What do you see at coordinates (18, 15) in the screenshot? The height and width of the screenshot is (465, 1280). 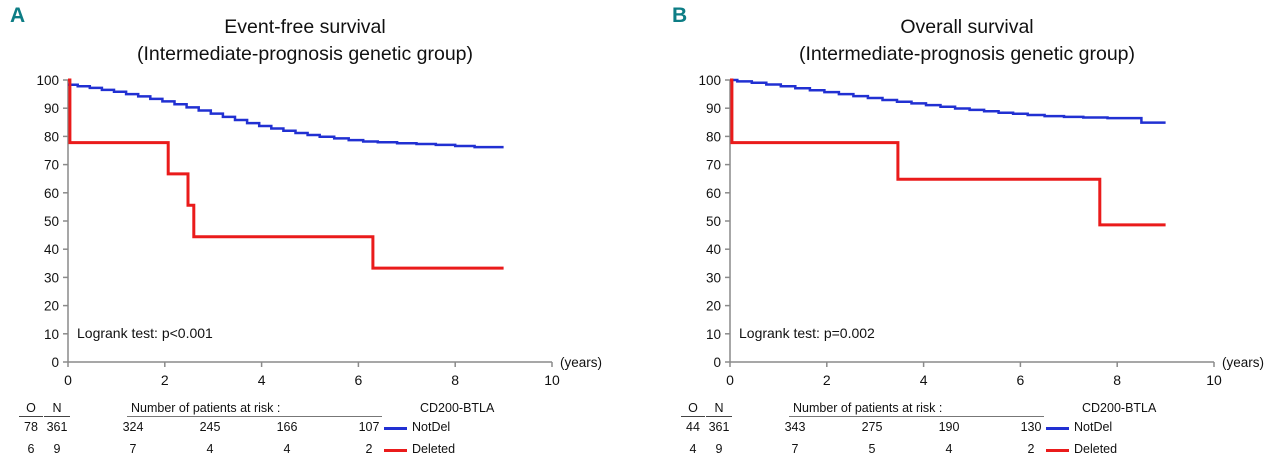 I see `panel-label-a: A` at bounding box center [18, 15].